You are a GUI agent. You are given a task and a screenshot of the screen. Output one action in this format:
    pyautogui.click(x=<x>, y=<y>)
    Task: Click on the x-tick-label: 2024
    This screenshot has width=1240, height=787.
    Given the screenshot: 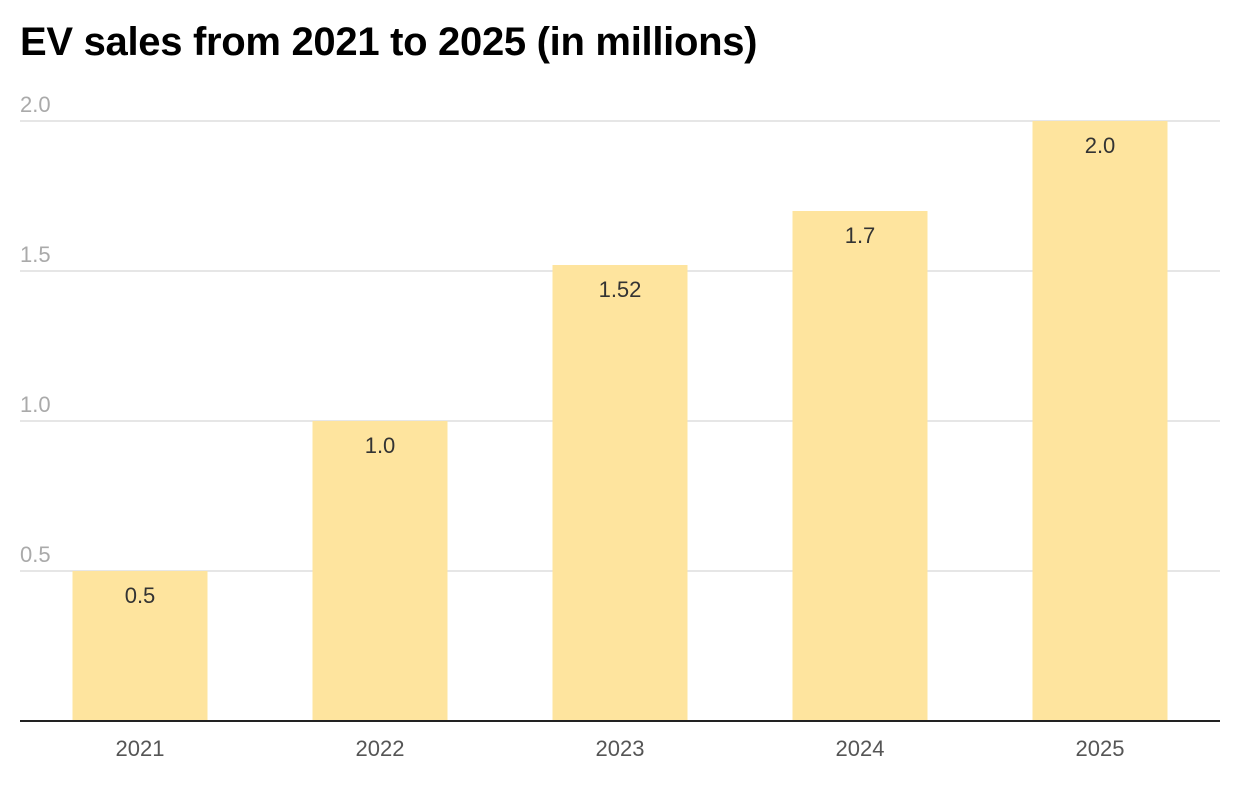 What is the action you would take?
    pyautogui.click(x=860, y=748)
    